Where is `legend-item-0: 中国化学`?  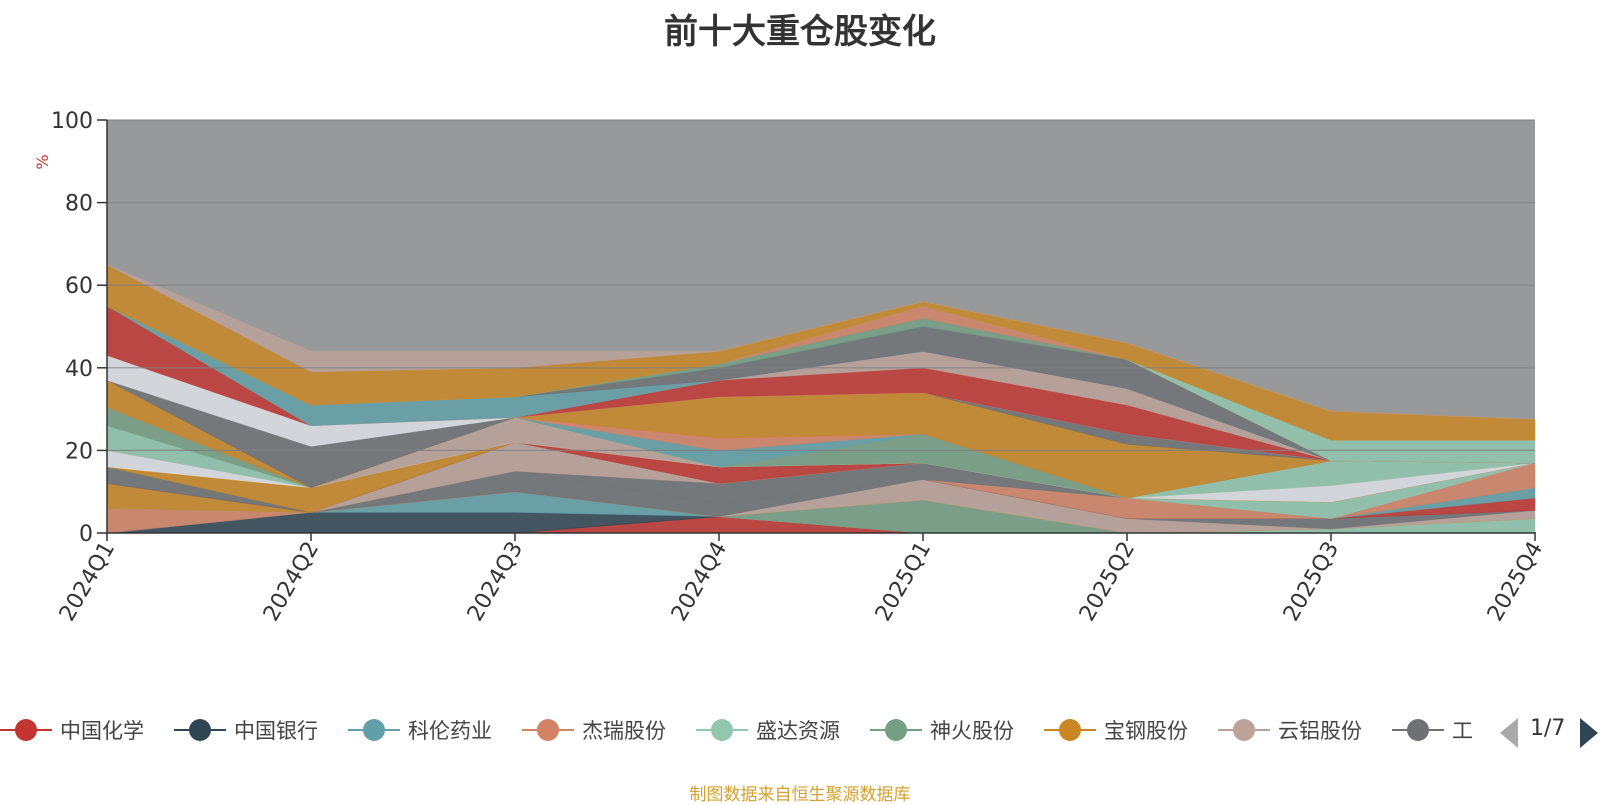
legend-item-0: 中国化学 is located at coordinates (72, 730).